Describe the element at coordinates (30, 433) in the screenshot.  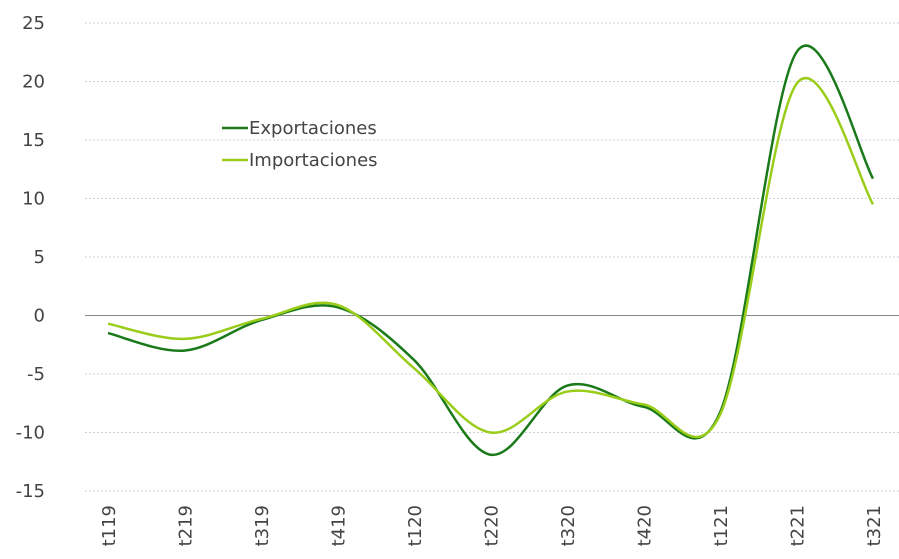
I see `y-tick-label: -10` at that location.